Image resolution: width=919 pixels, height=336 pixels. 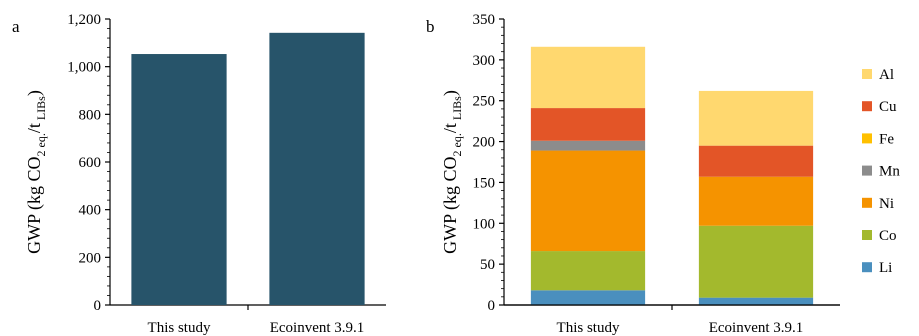 What do you see at coordinates (588, 146) in the screenshot?
I see `segment-mn-this-study` at bounding box center [588, 146].